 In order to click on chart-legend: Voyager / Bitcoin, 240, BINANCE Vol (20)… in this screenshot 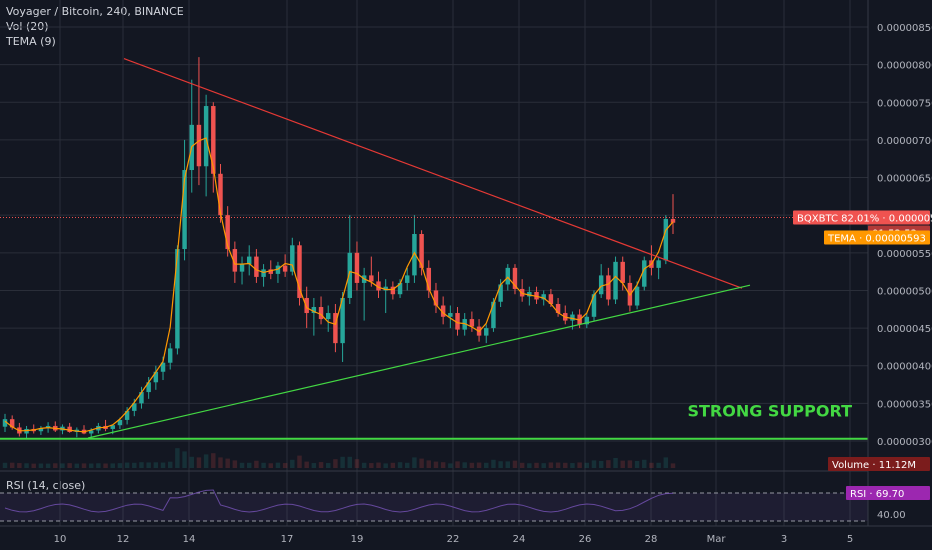, I will do `click(95, 26)`.